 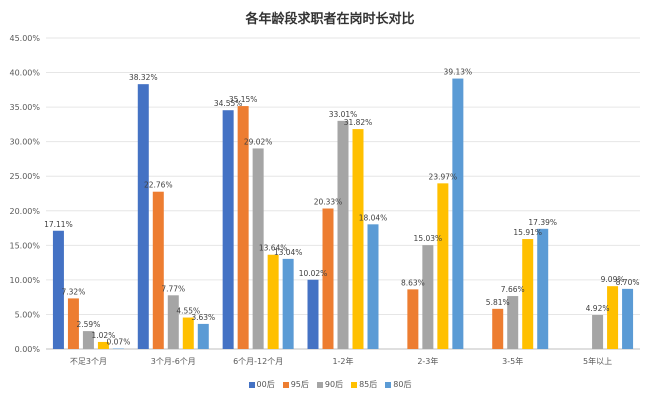 I want to click on data-label: 7.32%, so click(x=74, y=291).